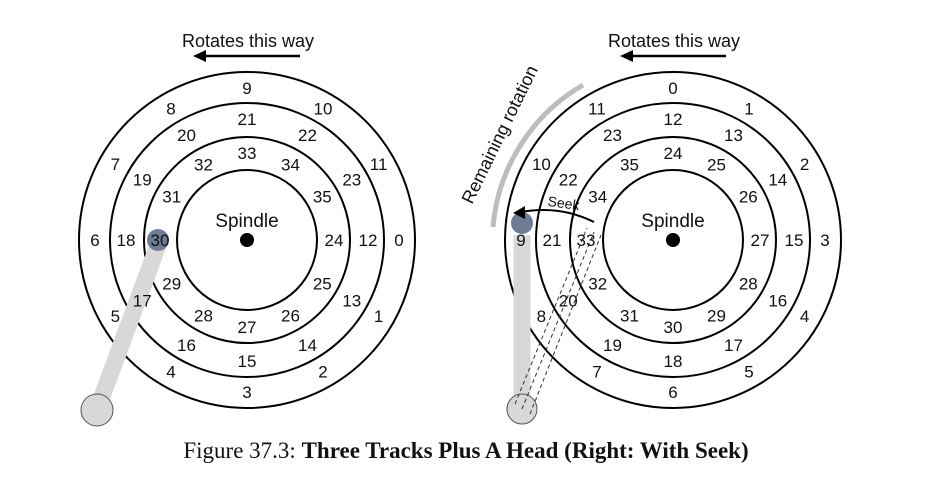 The width and height of the screenshot is (932, 478). I want to click on left-outer-sector-7: 7, so click(115, 164).